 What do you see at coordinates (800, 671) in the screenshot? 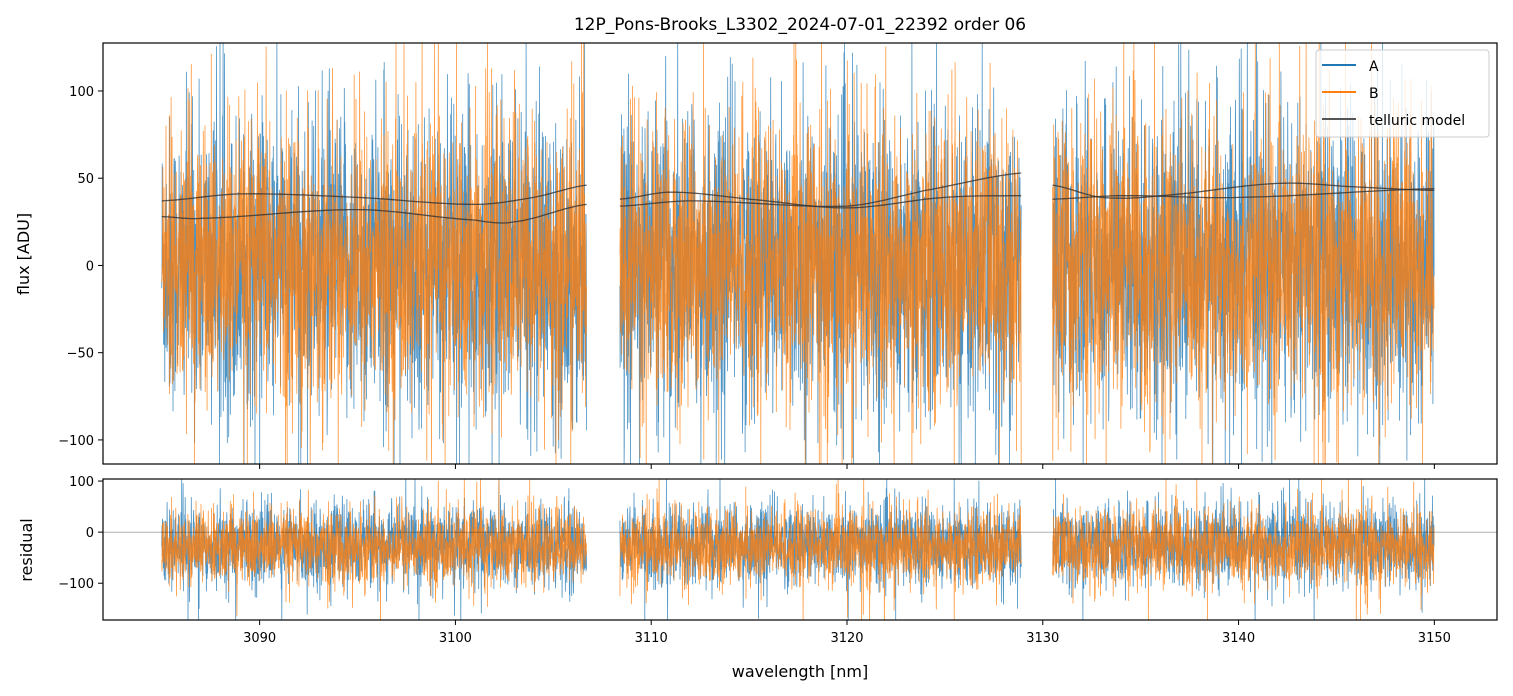
I see `x-axis-label: wavelength [nm]` at bounding box center [800, 671].